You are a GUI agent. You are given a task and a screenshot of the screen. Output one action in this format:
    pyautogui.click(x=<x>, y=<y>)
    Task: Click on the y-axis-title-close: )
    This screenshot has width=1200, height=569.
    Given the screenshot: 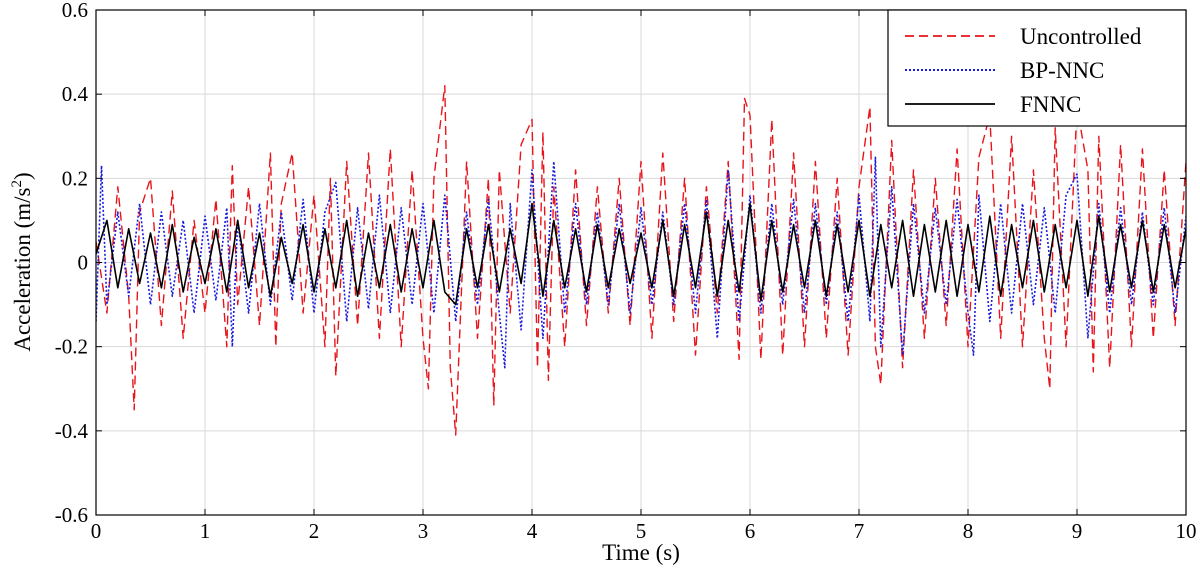 What is the action you would take?
    pyautogui.click(x=22, y=176)
    